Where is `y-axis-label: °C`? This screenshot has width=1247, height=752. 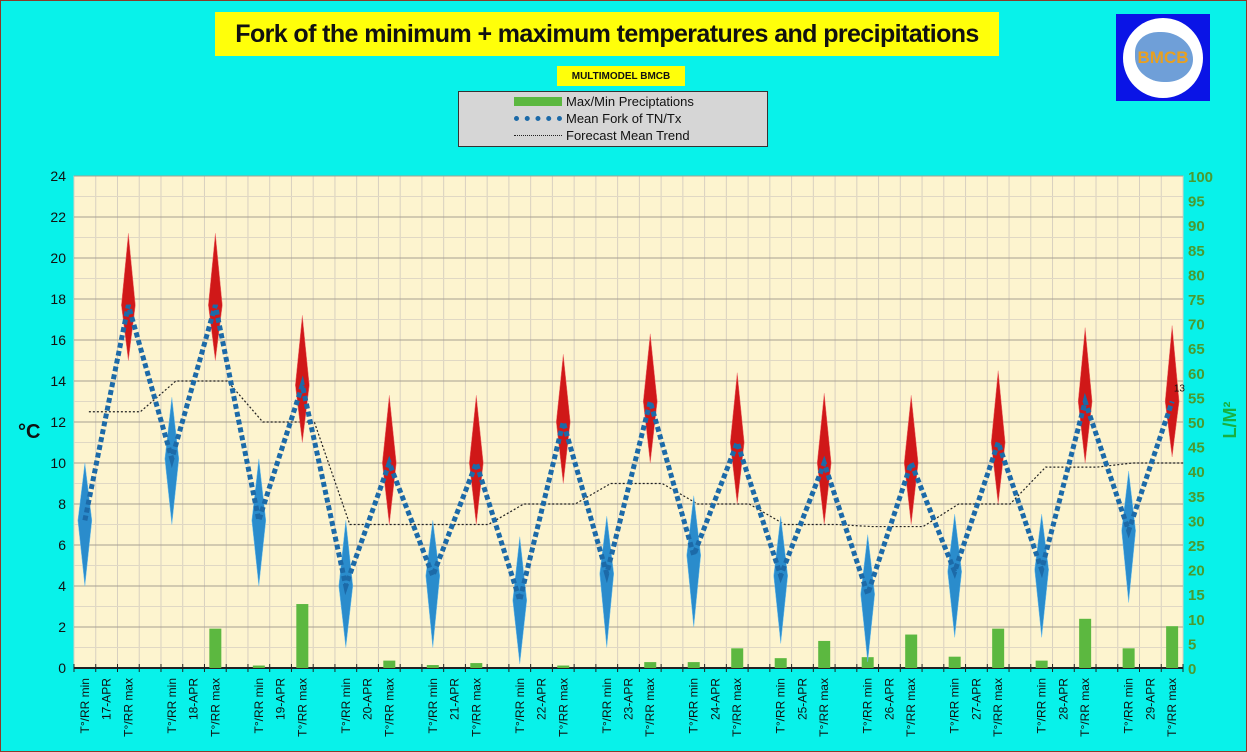 y-axis-label: °C is located at coordinates (29, 432).